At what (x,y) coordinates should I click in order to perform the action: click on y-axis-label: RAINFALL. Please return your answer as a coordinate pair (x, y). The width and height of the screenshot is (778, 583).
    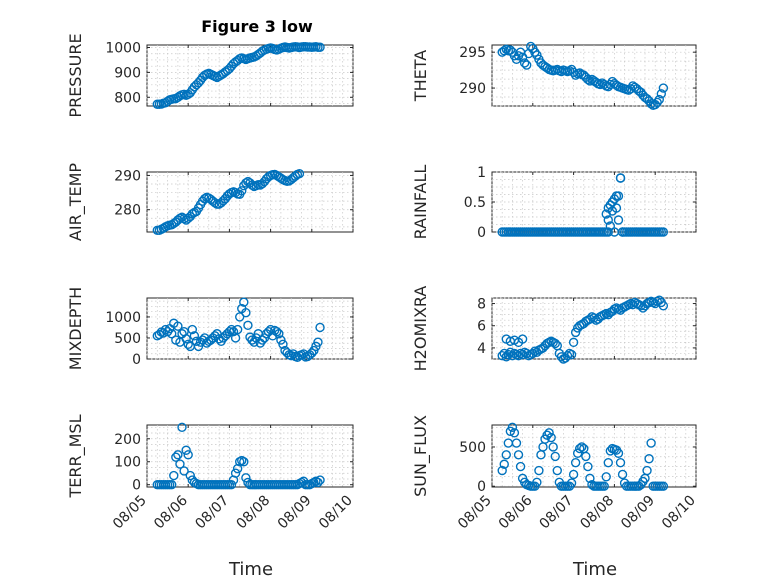
    Looking at the image, I should click on (420, 202).